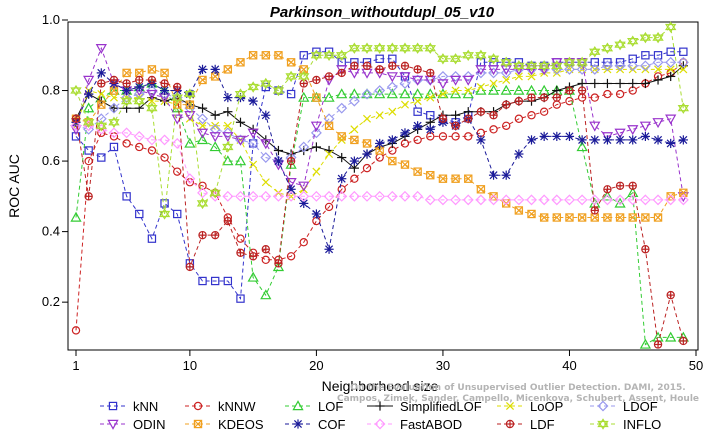 This screenshot has height=434, width=703. I want to click on legend-label: LDF, so click(542, 424).